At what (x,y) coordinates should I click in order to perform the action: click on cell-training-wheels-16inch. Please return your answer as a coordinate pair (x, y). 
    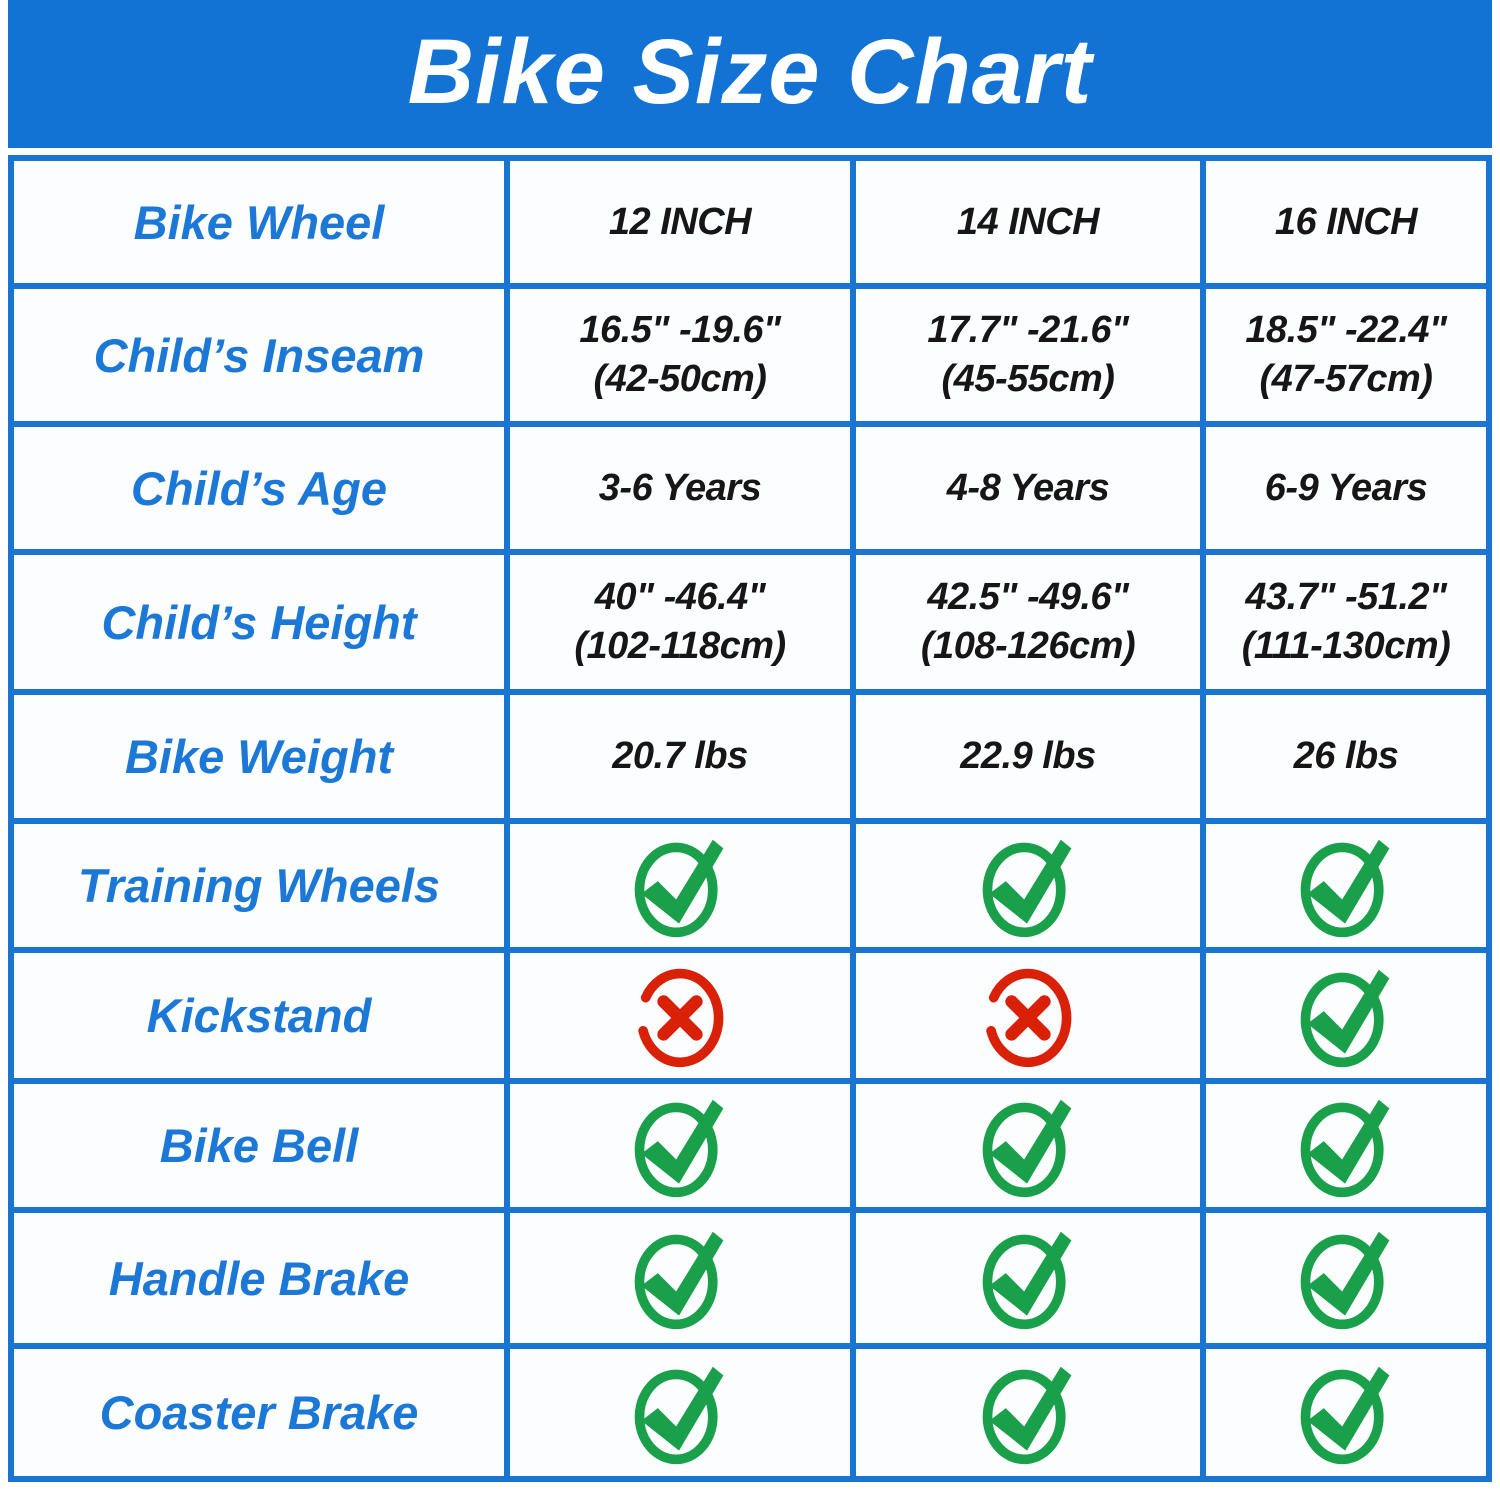
    Looking at the image, I should click on (1346, 885).